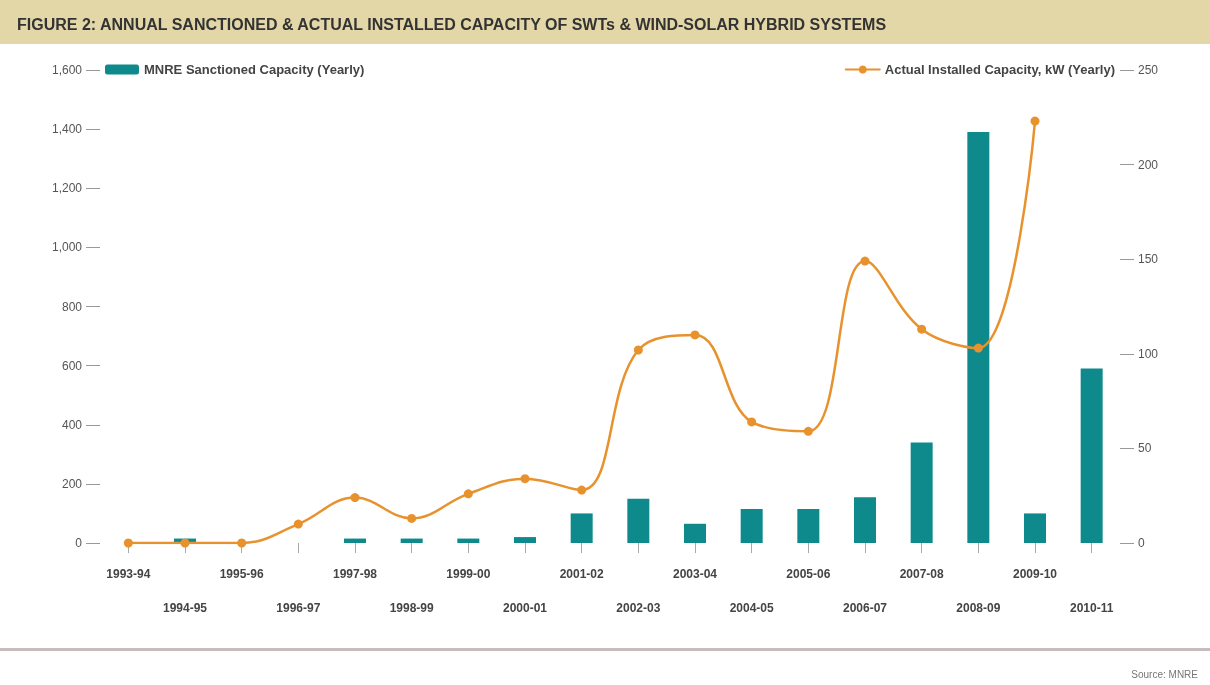  What do you see at coordinates (79, 543) in the screenshot?
I see `y-tick-label: 0` at bounding box center [79, 543].